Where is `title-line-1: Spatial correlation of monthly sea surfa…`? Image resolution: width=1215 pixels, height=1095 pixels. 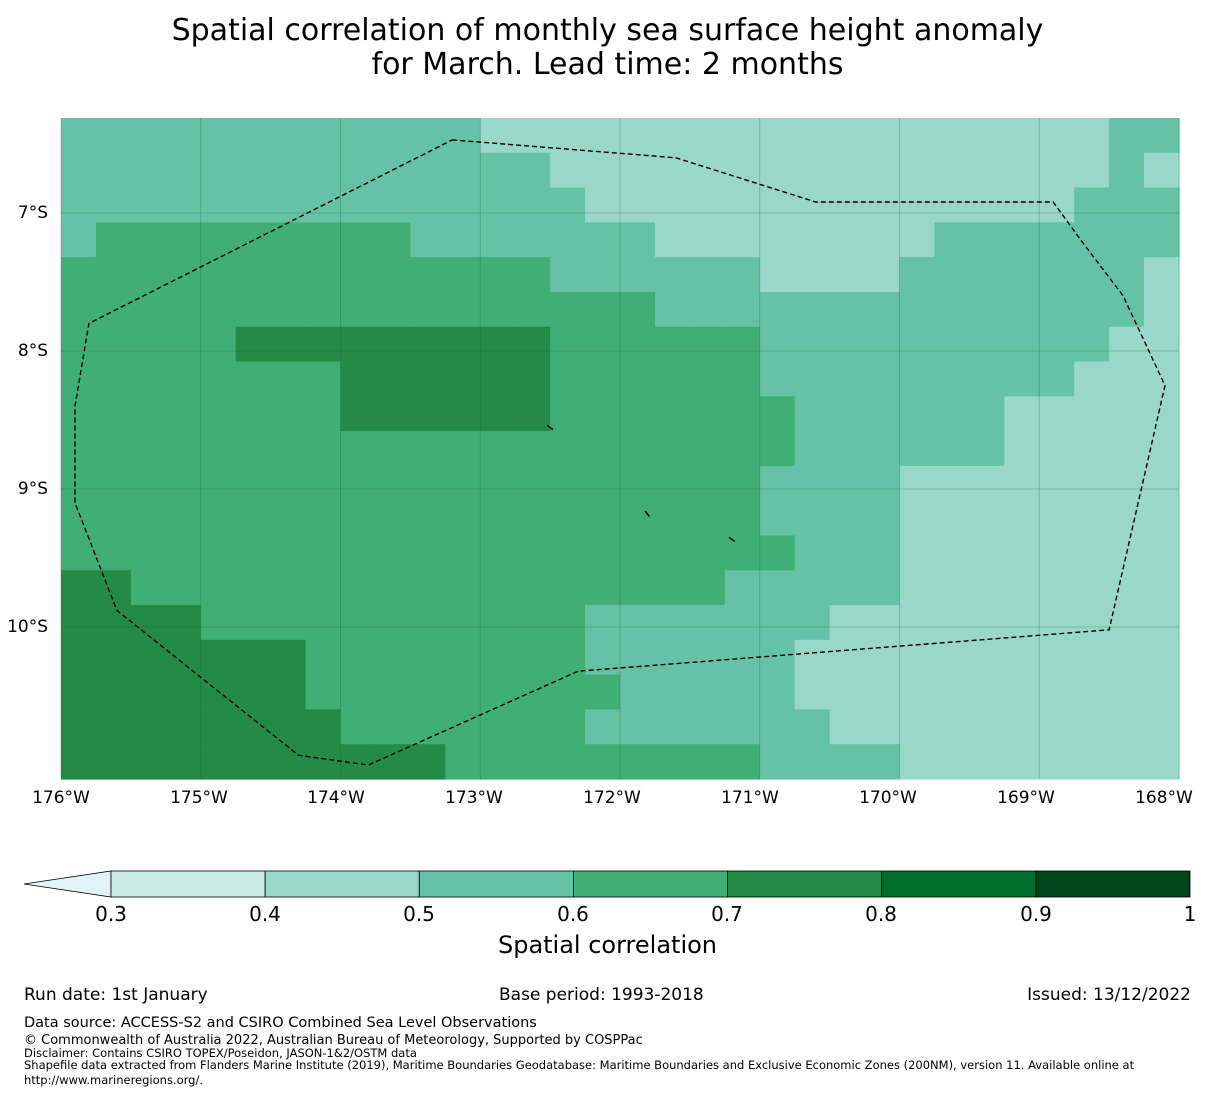
title-line-1: Spatial correlation of monthly sea surfa… is located at coordinates (607, 30).